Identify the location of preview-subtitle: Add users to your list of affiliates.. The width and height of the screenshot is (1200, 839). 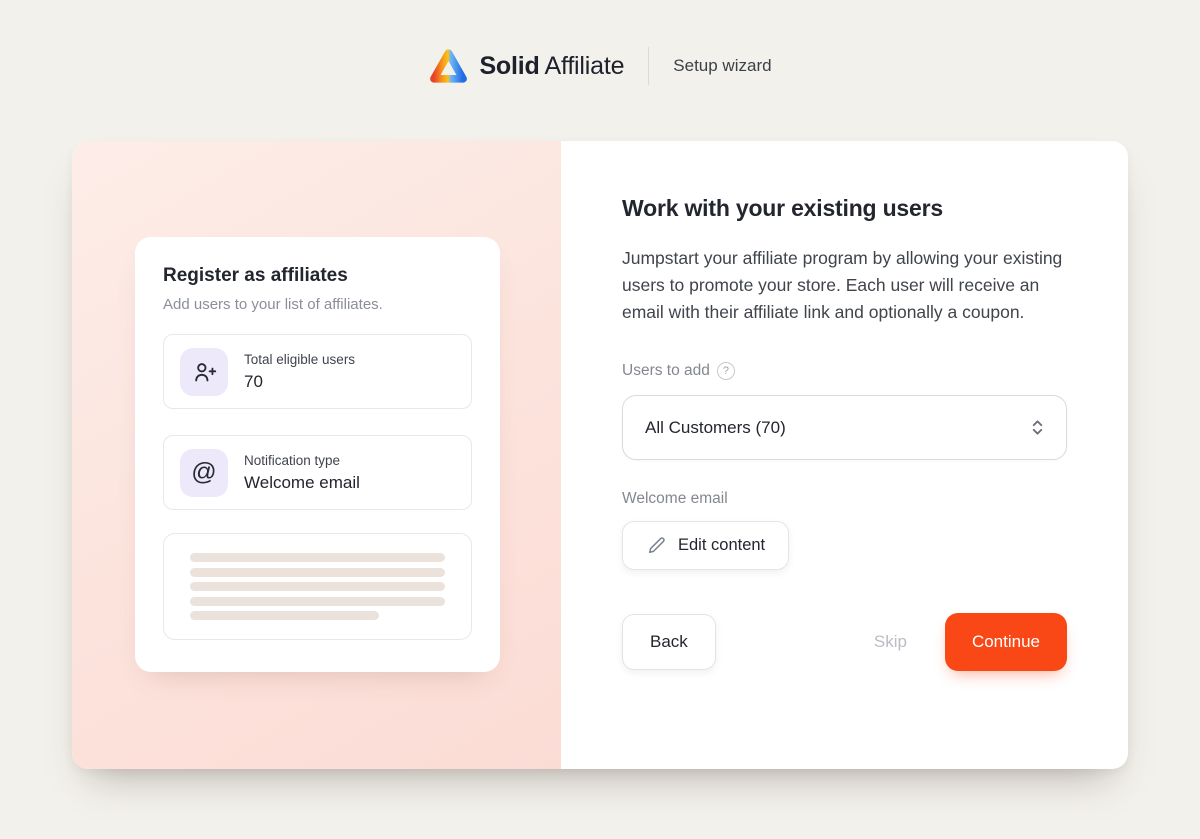
(273, 304).